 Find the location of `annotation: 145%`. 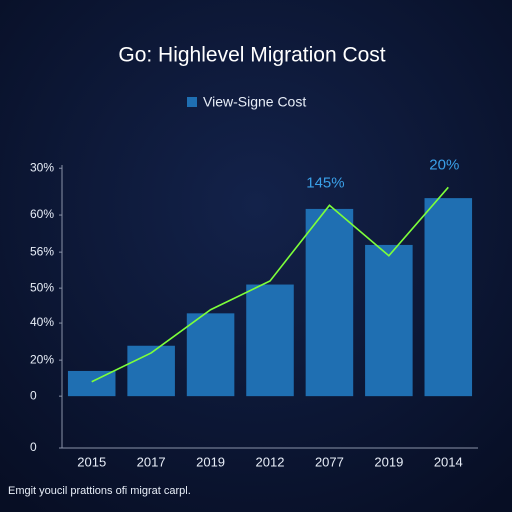

annotation: 145% is located at coordinates (325, 182).